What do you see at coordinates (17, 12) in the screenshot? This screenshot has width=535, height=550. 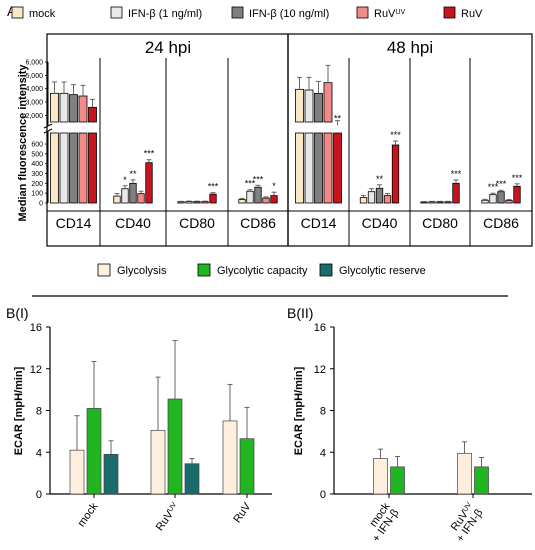 I see `legend-swatch-mock` at bounding box center [17, 12].